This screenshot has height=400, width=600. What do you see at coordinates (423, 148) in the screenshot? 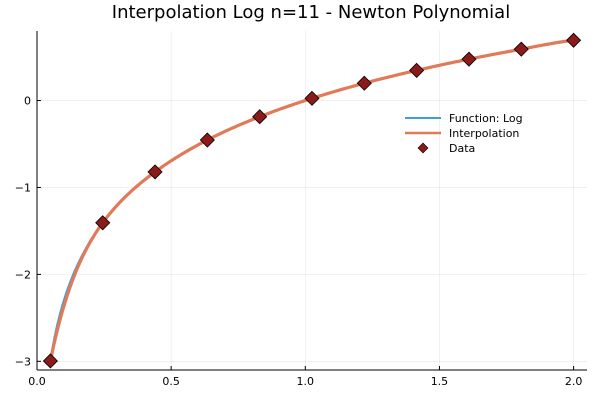
I see `legend-swatch-data` at bounding box center [423, 148].